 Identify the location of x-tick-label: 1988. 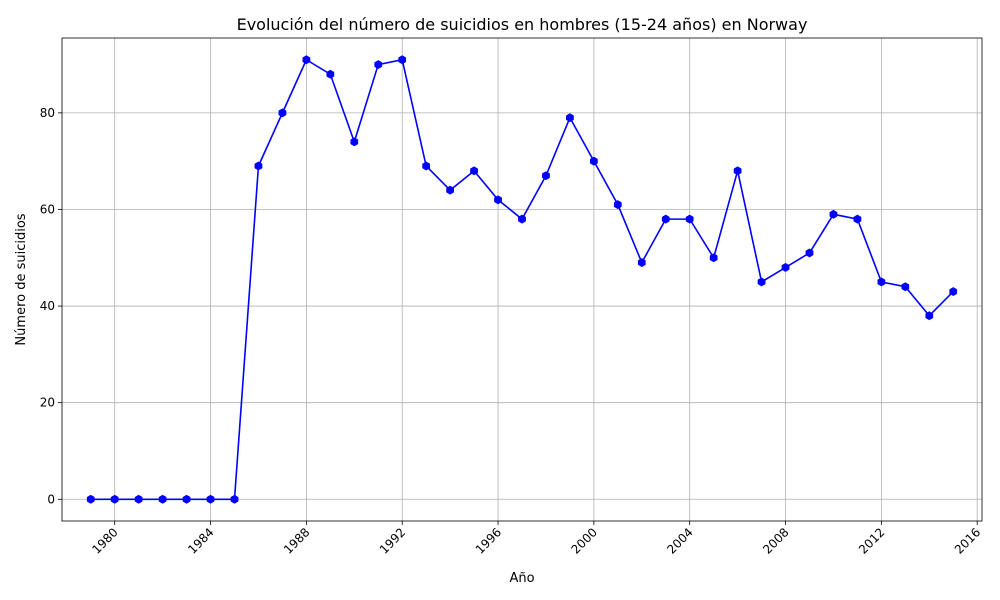
(296, 540).